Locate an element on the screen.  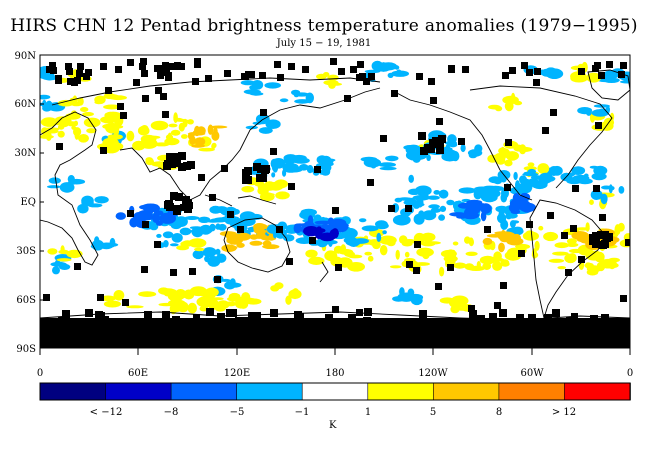
colorbar-tick-label-5: 1 is located at coordinates (368, 412).